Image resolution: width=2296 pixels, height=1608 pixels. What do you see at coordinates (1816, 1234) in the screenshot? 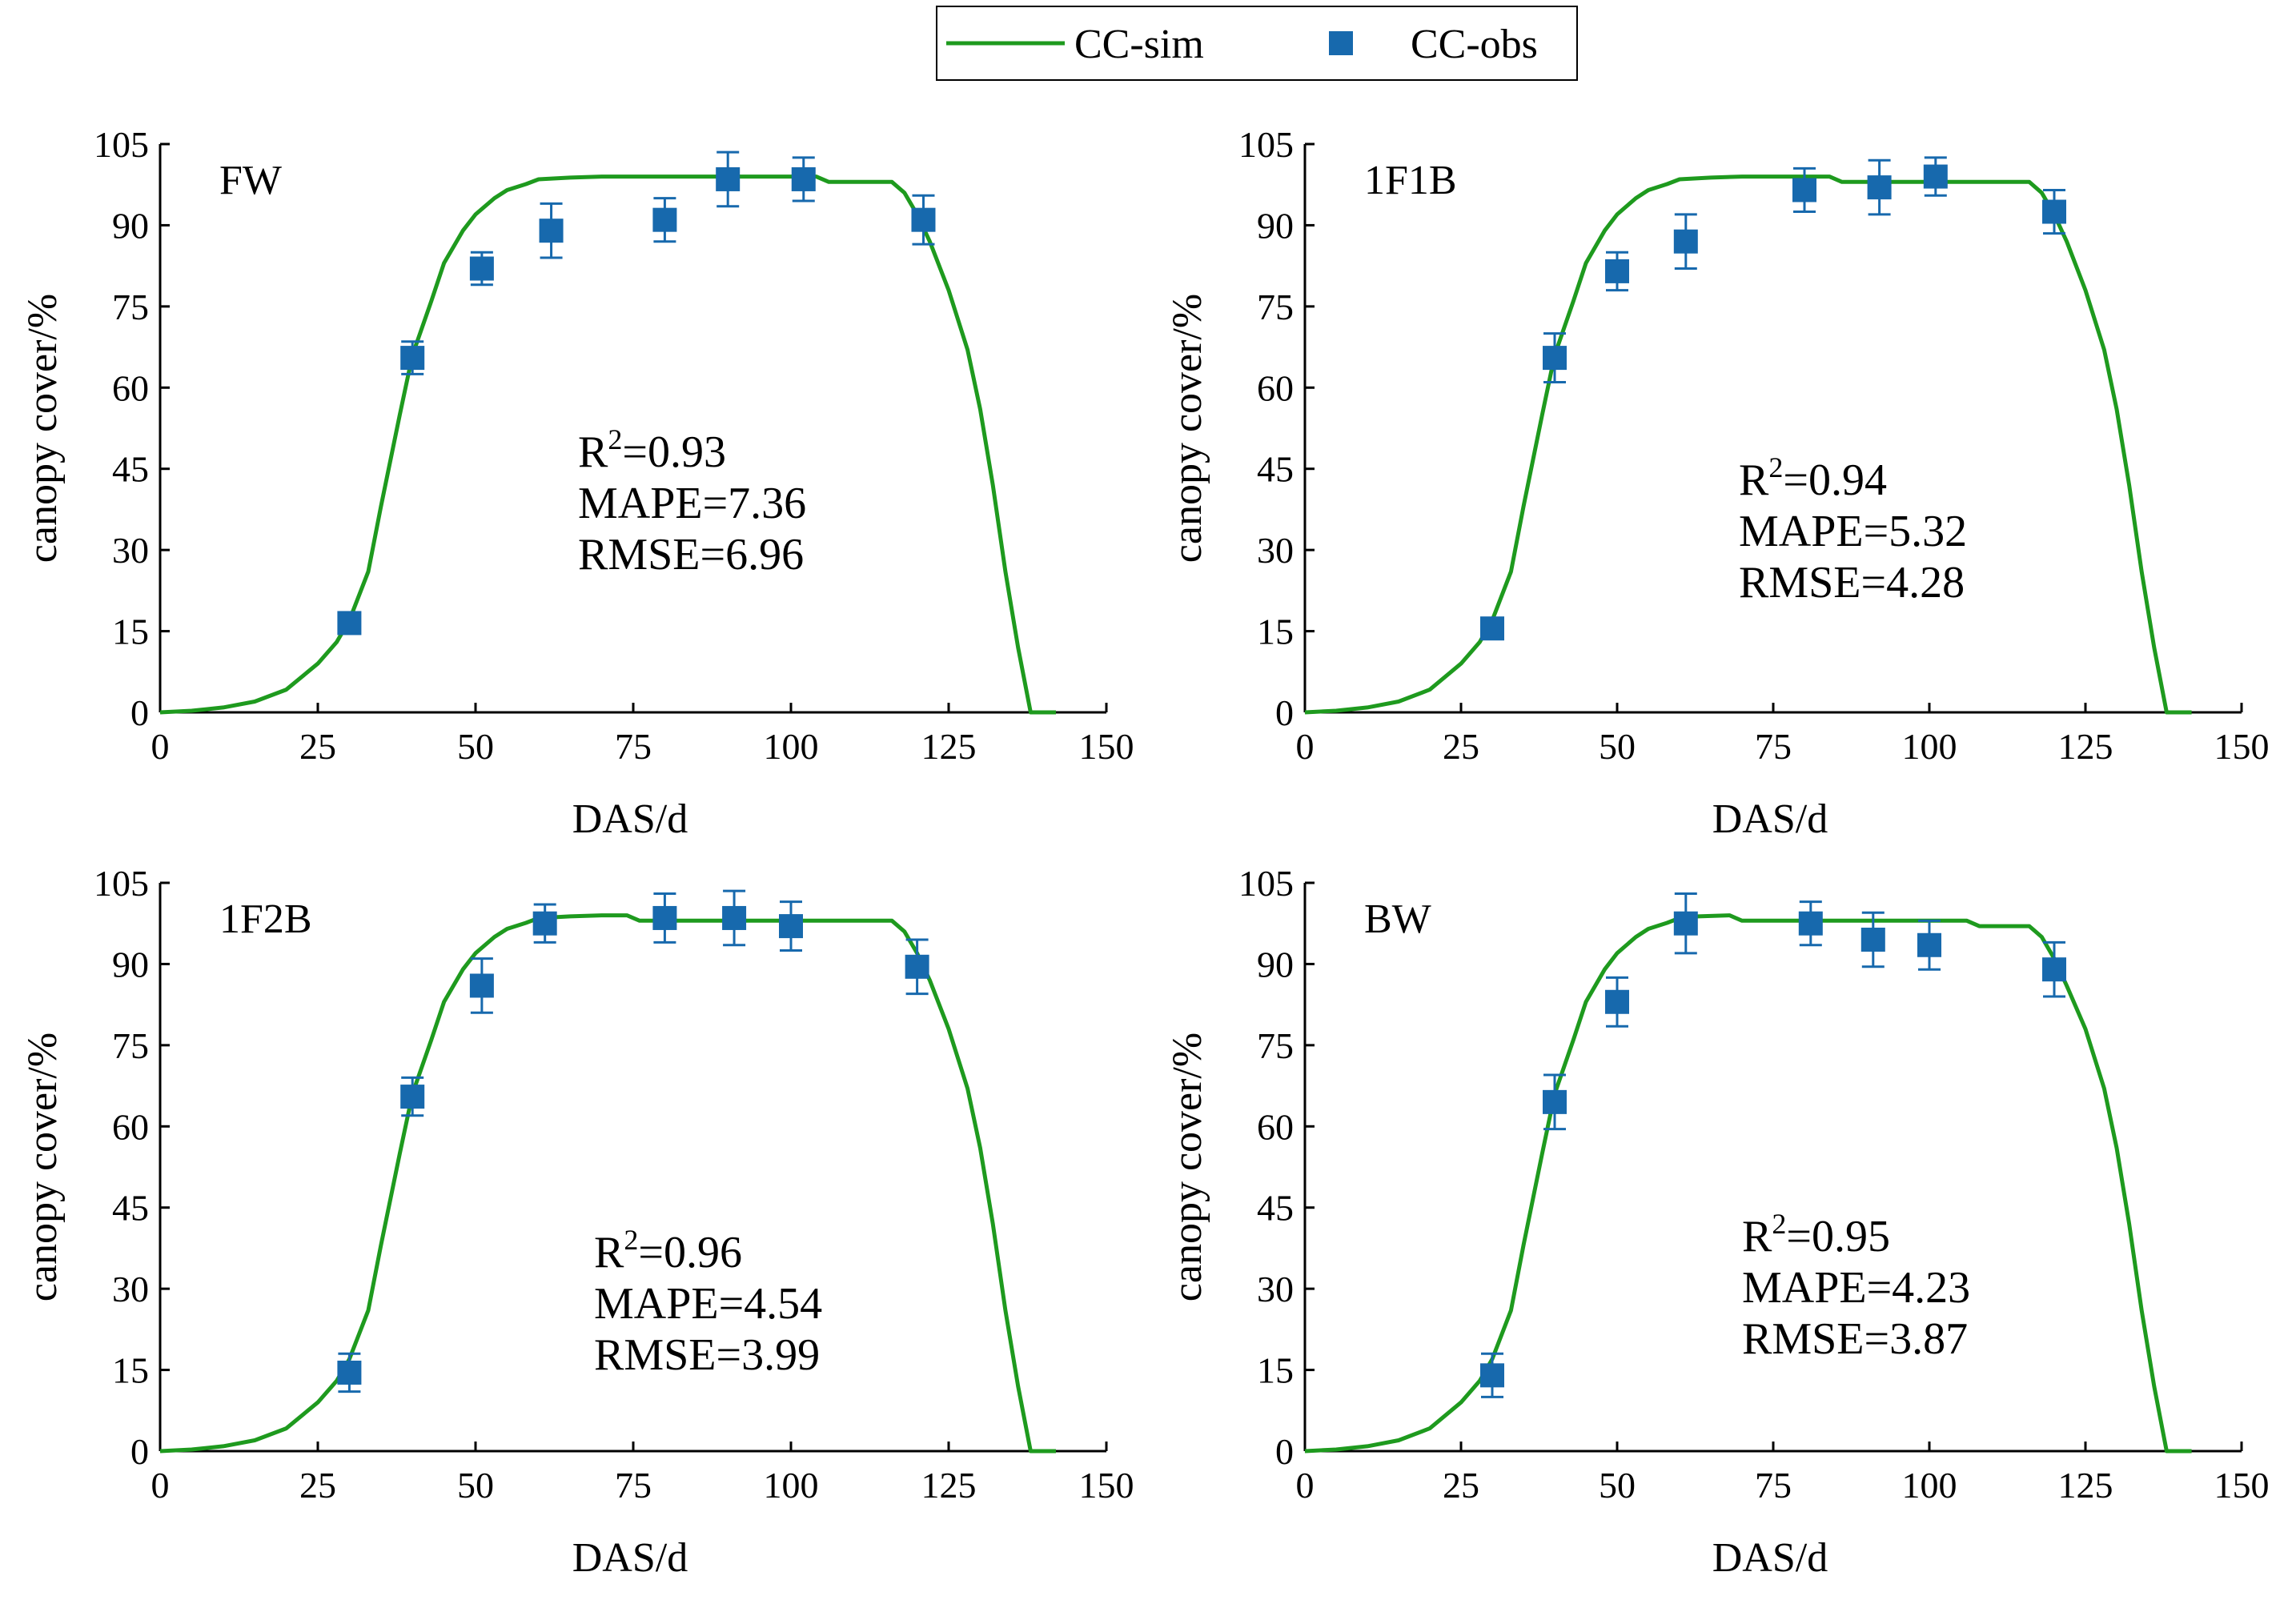
I see `r2-stat: R2=0.95` at bounding box center [1816, 1234].